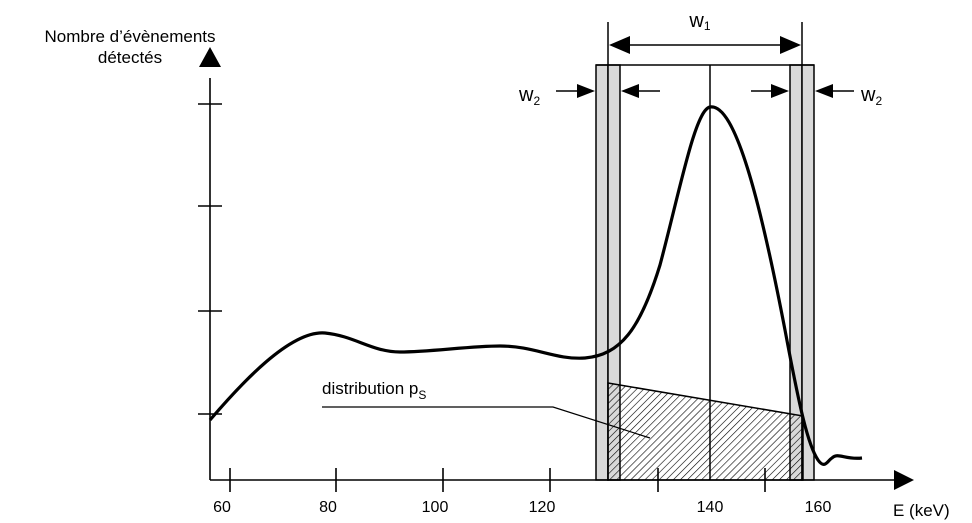 The width and height of the screenshot is (972, 523). What do you see at coordinates (710, 507) in the screenshot?
I see `x-tick-label: 140` at bounding box center [710, 507].